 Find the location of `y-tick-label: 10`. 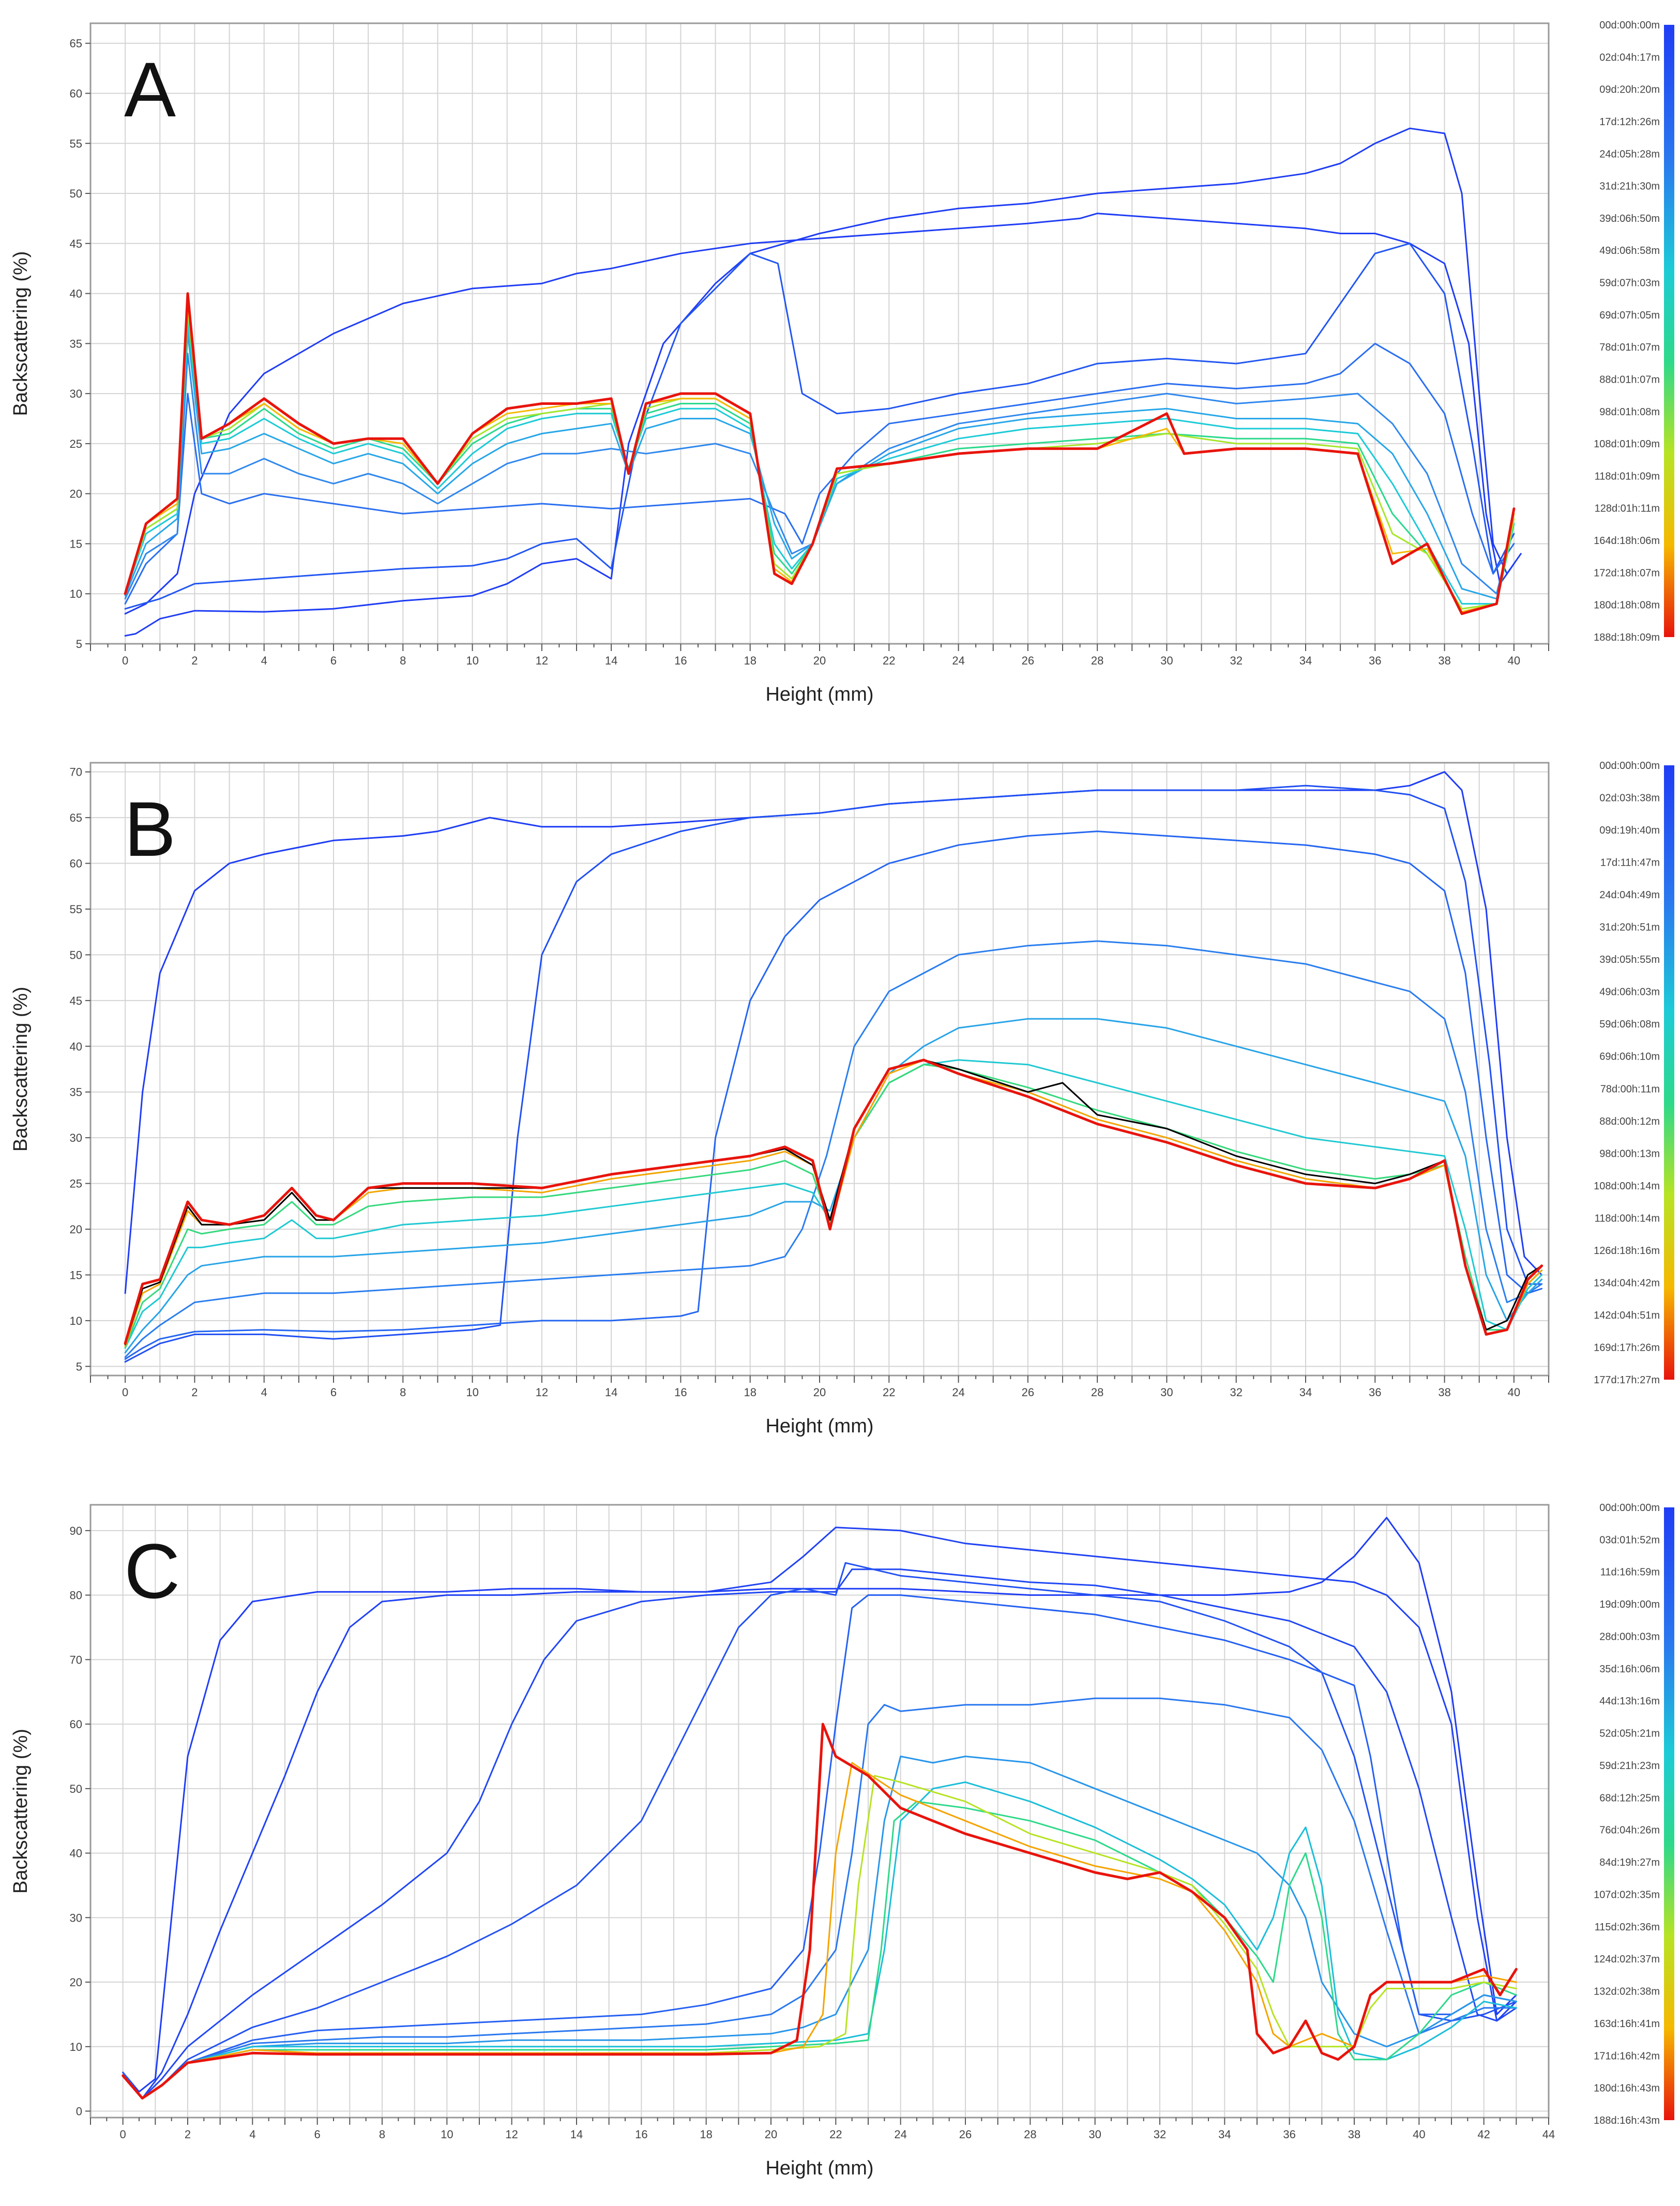

y-tick-label: 10 is located at coordinates (76, 593).